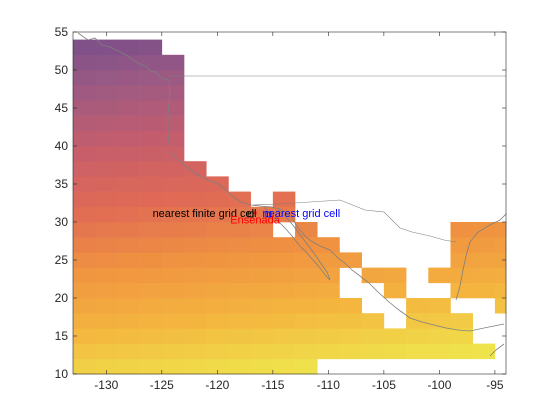  I want to click on x-tick-label: -105, so click(384, 385).